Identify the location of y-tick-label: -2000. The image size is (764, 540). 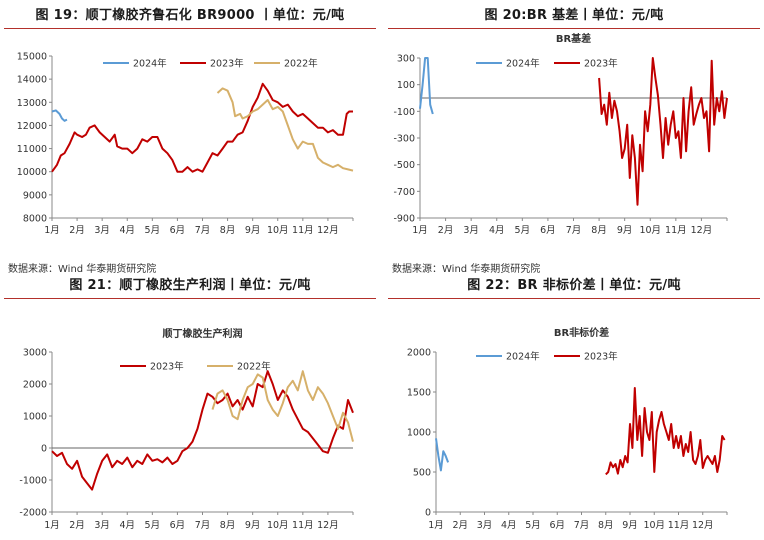
(33, 513).